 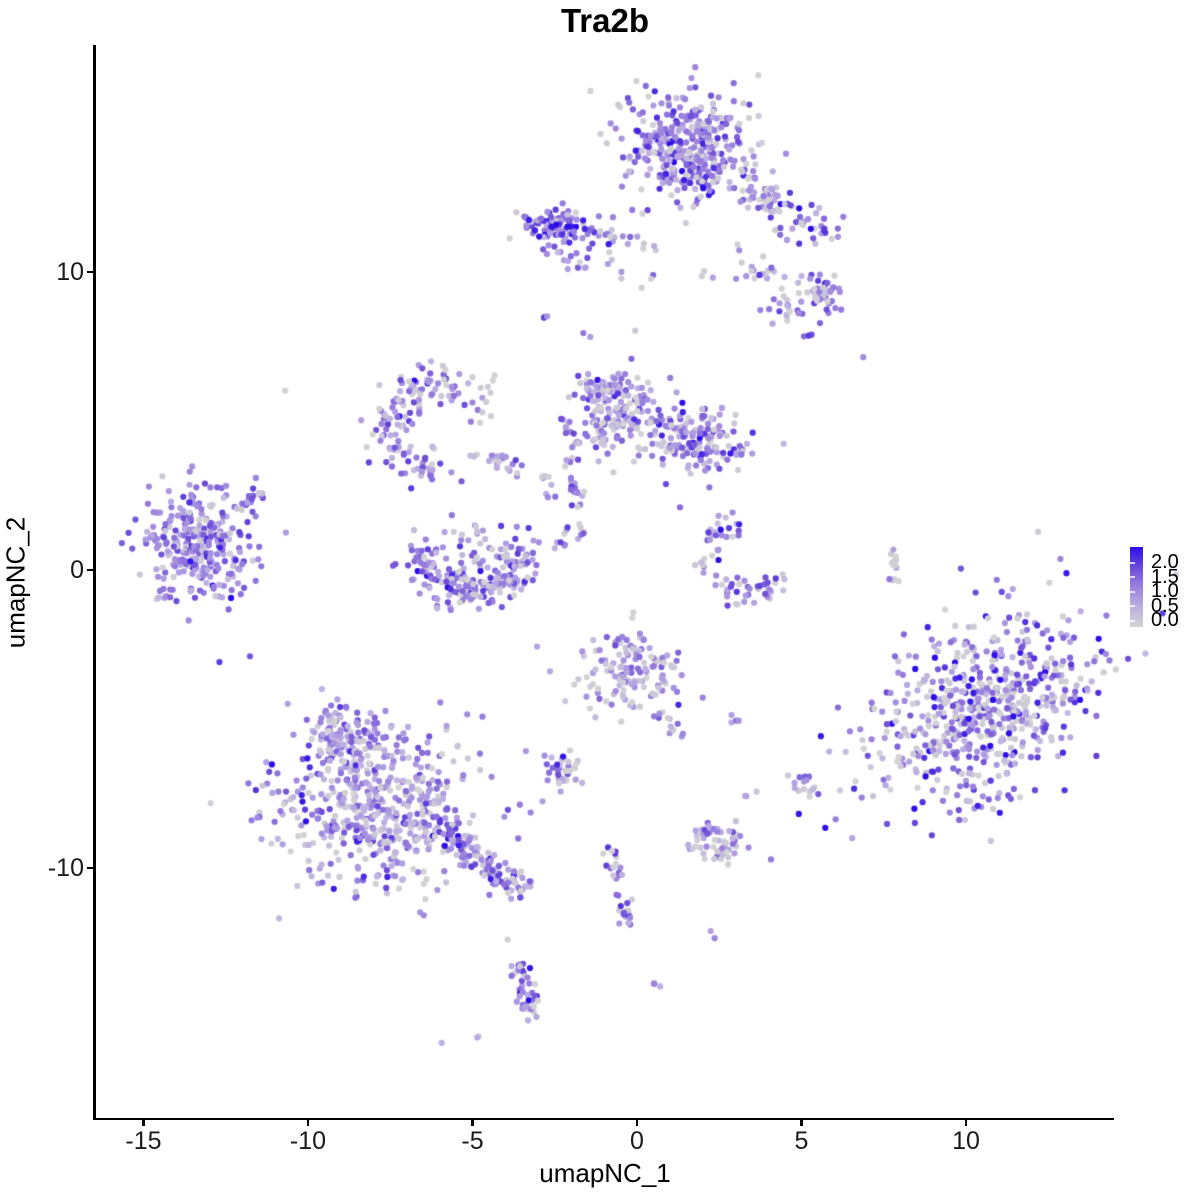 What do you see at coordinates (77, 570) in the screenshot?
I see `y-tick-label: 0` at bounding box center [77, 570].